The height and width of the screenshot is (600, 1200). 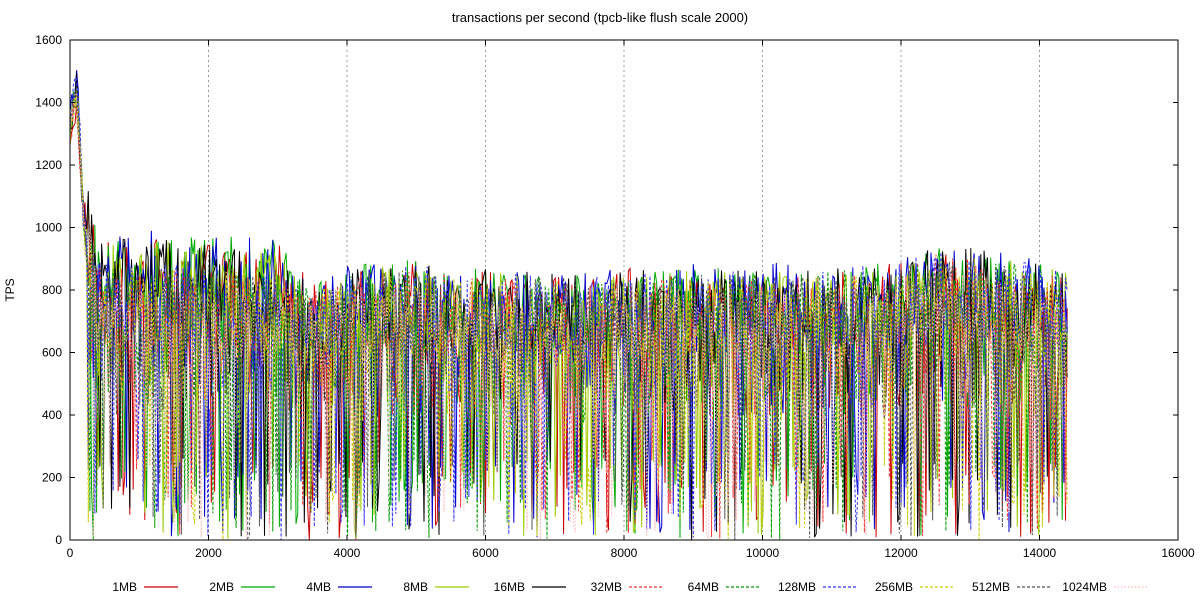 What do you see at coordinates (52, 353) in the screenshot?
I see `y-tick-label: 600` at bounding box center [52, 353].